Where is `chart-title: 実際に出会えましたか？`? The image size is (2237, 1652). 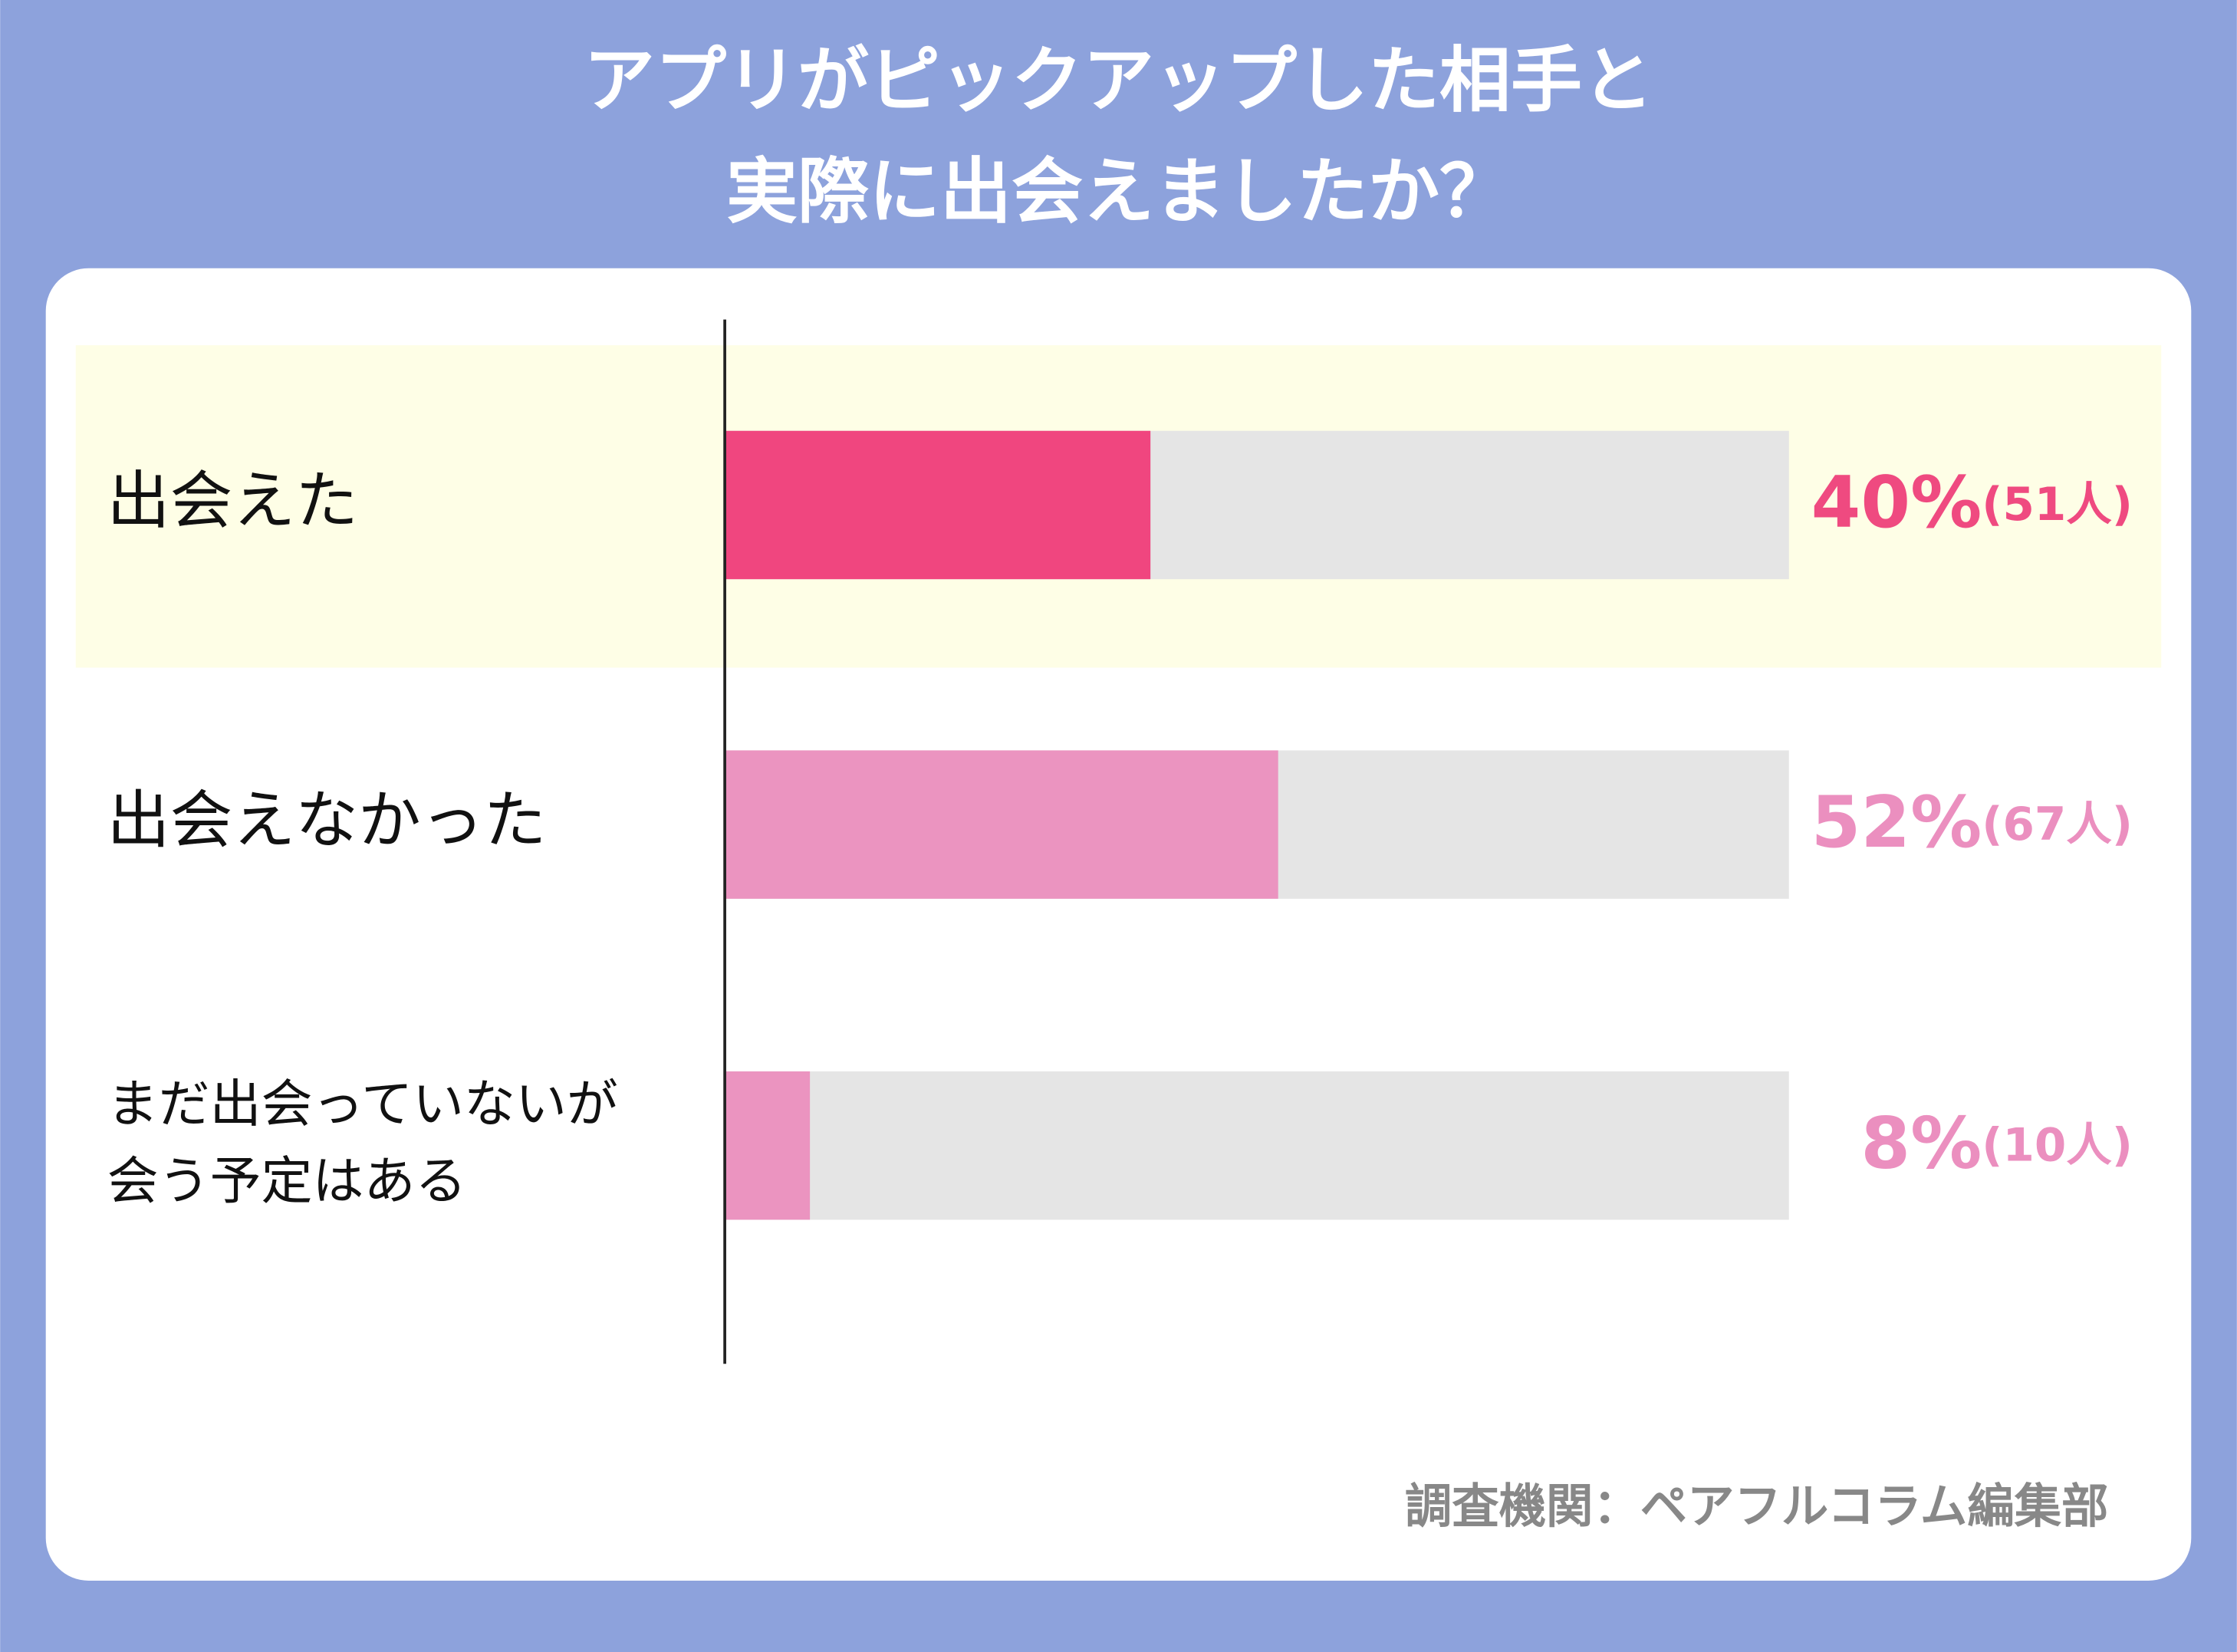 chart-title: 実際に出会えましたか？ is located at coordinates (1118, 191).